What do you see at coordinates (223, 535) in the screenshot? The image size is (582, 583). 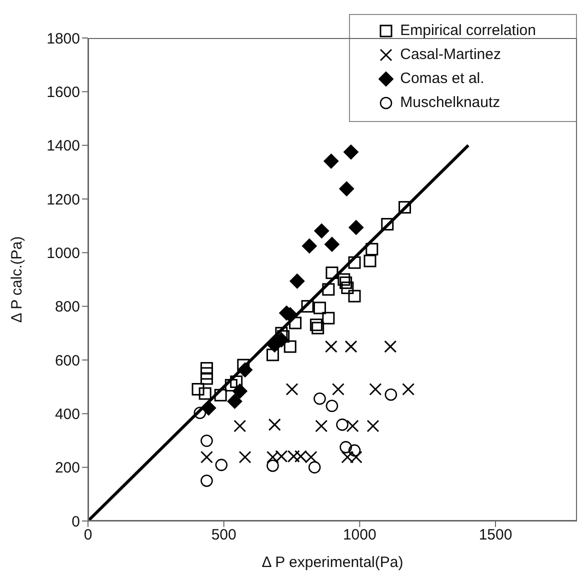 I see `x-tick-label: 500` at bounding box center [223, 535].